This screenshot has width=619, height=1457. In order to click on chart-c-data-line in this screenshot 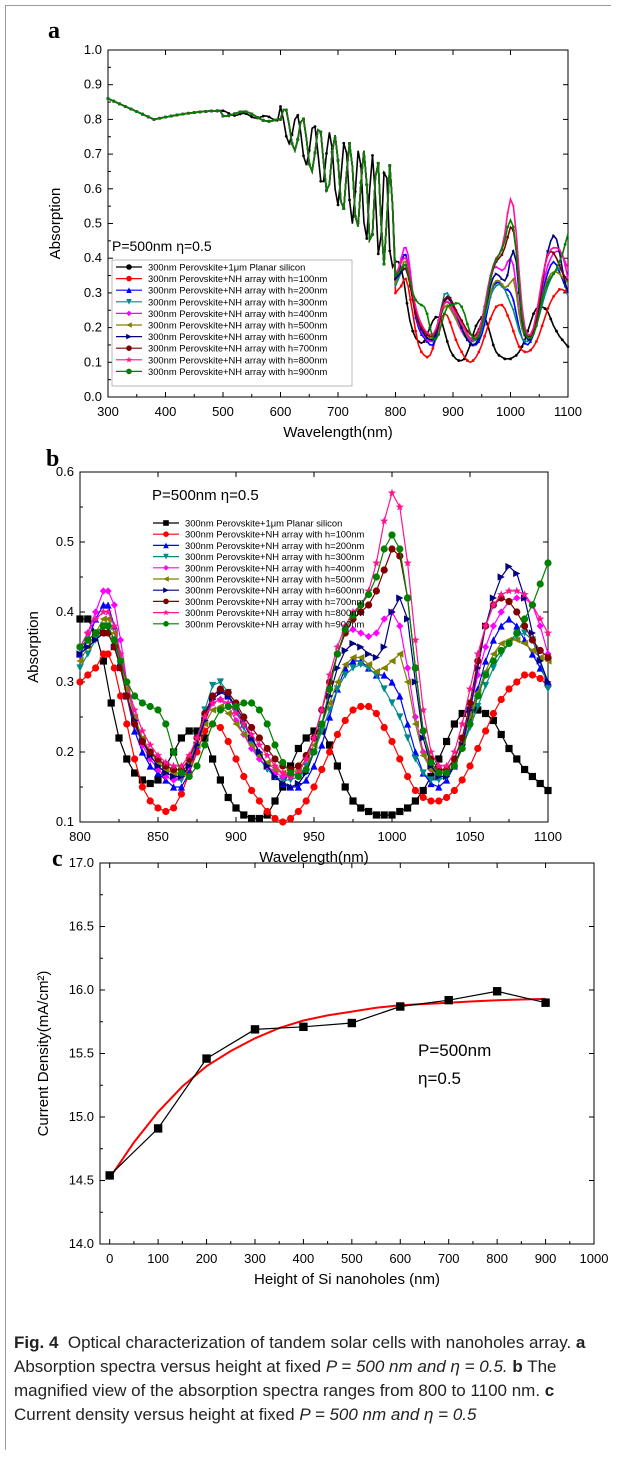, I will do `click(327, 1083)`.